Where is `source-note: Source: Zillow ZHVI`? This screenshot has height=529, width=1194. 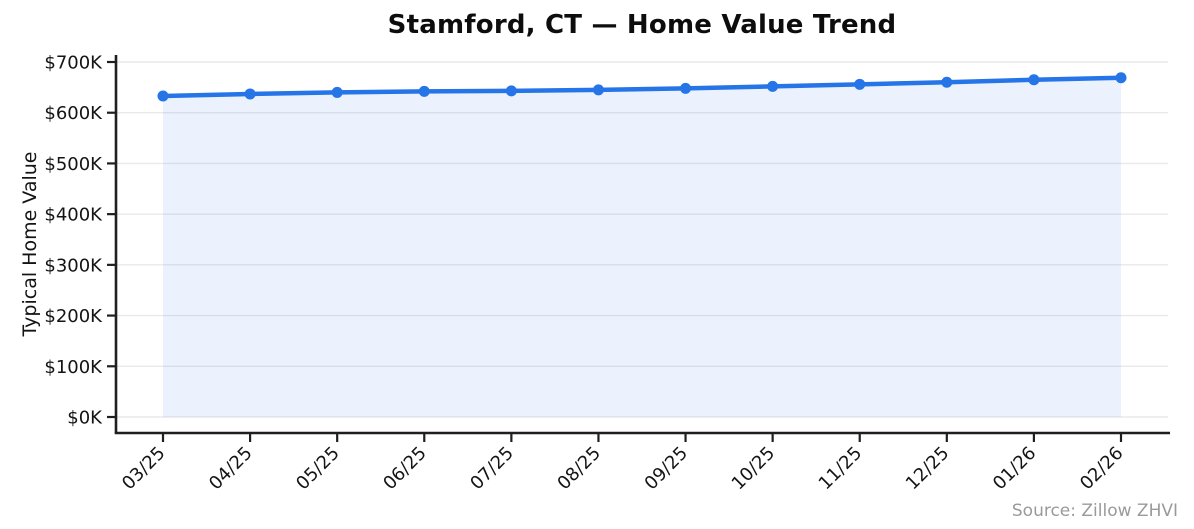 source-note: Source: Zillow ZHVI is located at coordinates (1094, 511).